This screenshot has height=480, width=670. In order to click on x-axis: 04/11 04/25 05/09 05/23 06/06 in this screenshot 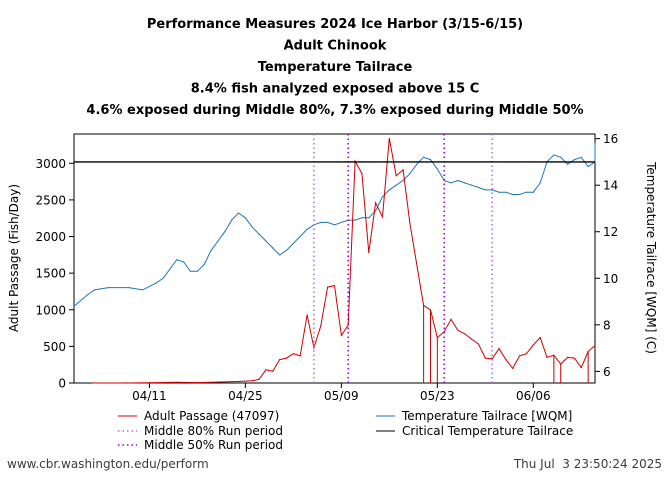, I will do `click(341, 393)`.